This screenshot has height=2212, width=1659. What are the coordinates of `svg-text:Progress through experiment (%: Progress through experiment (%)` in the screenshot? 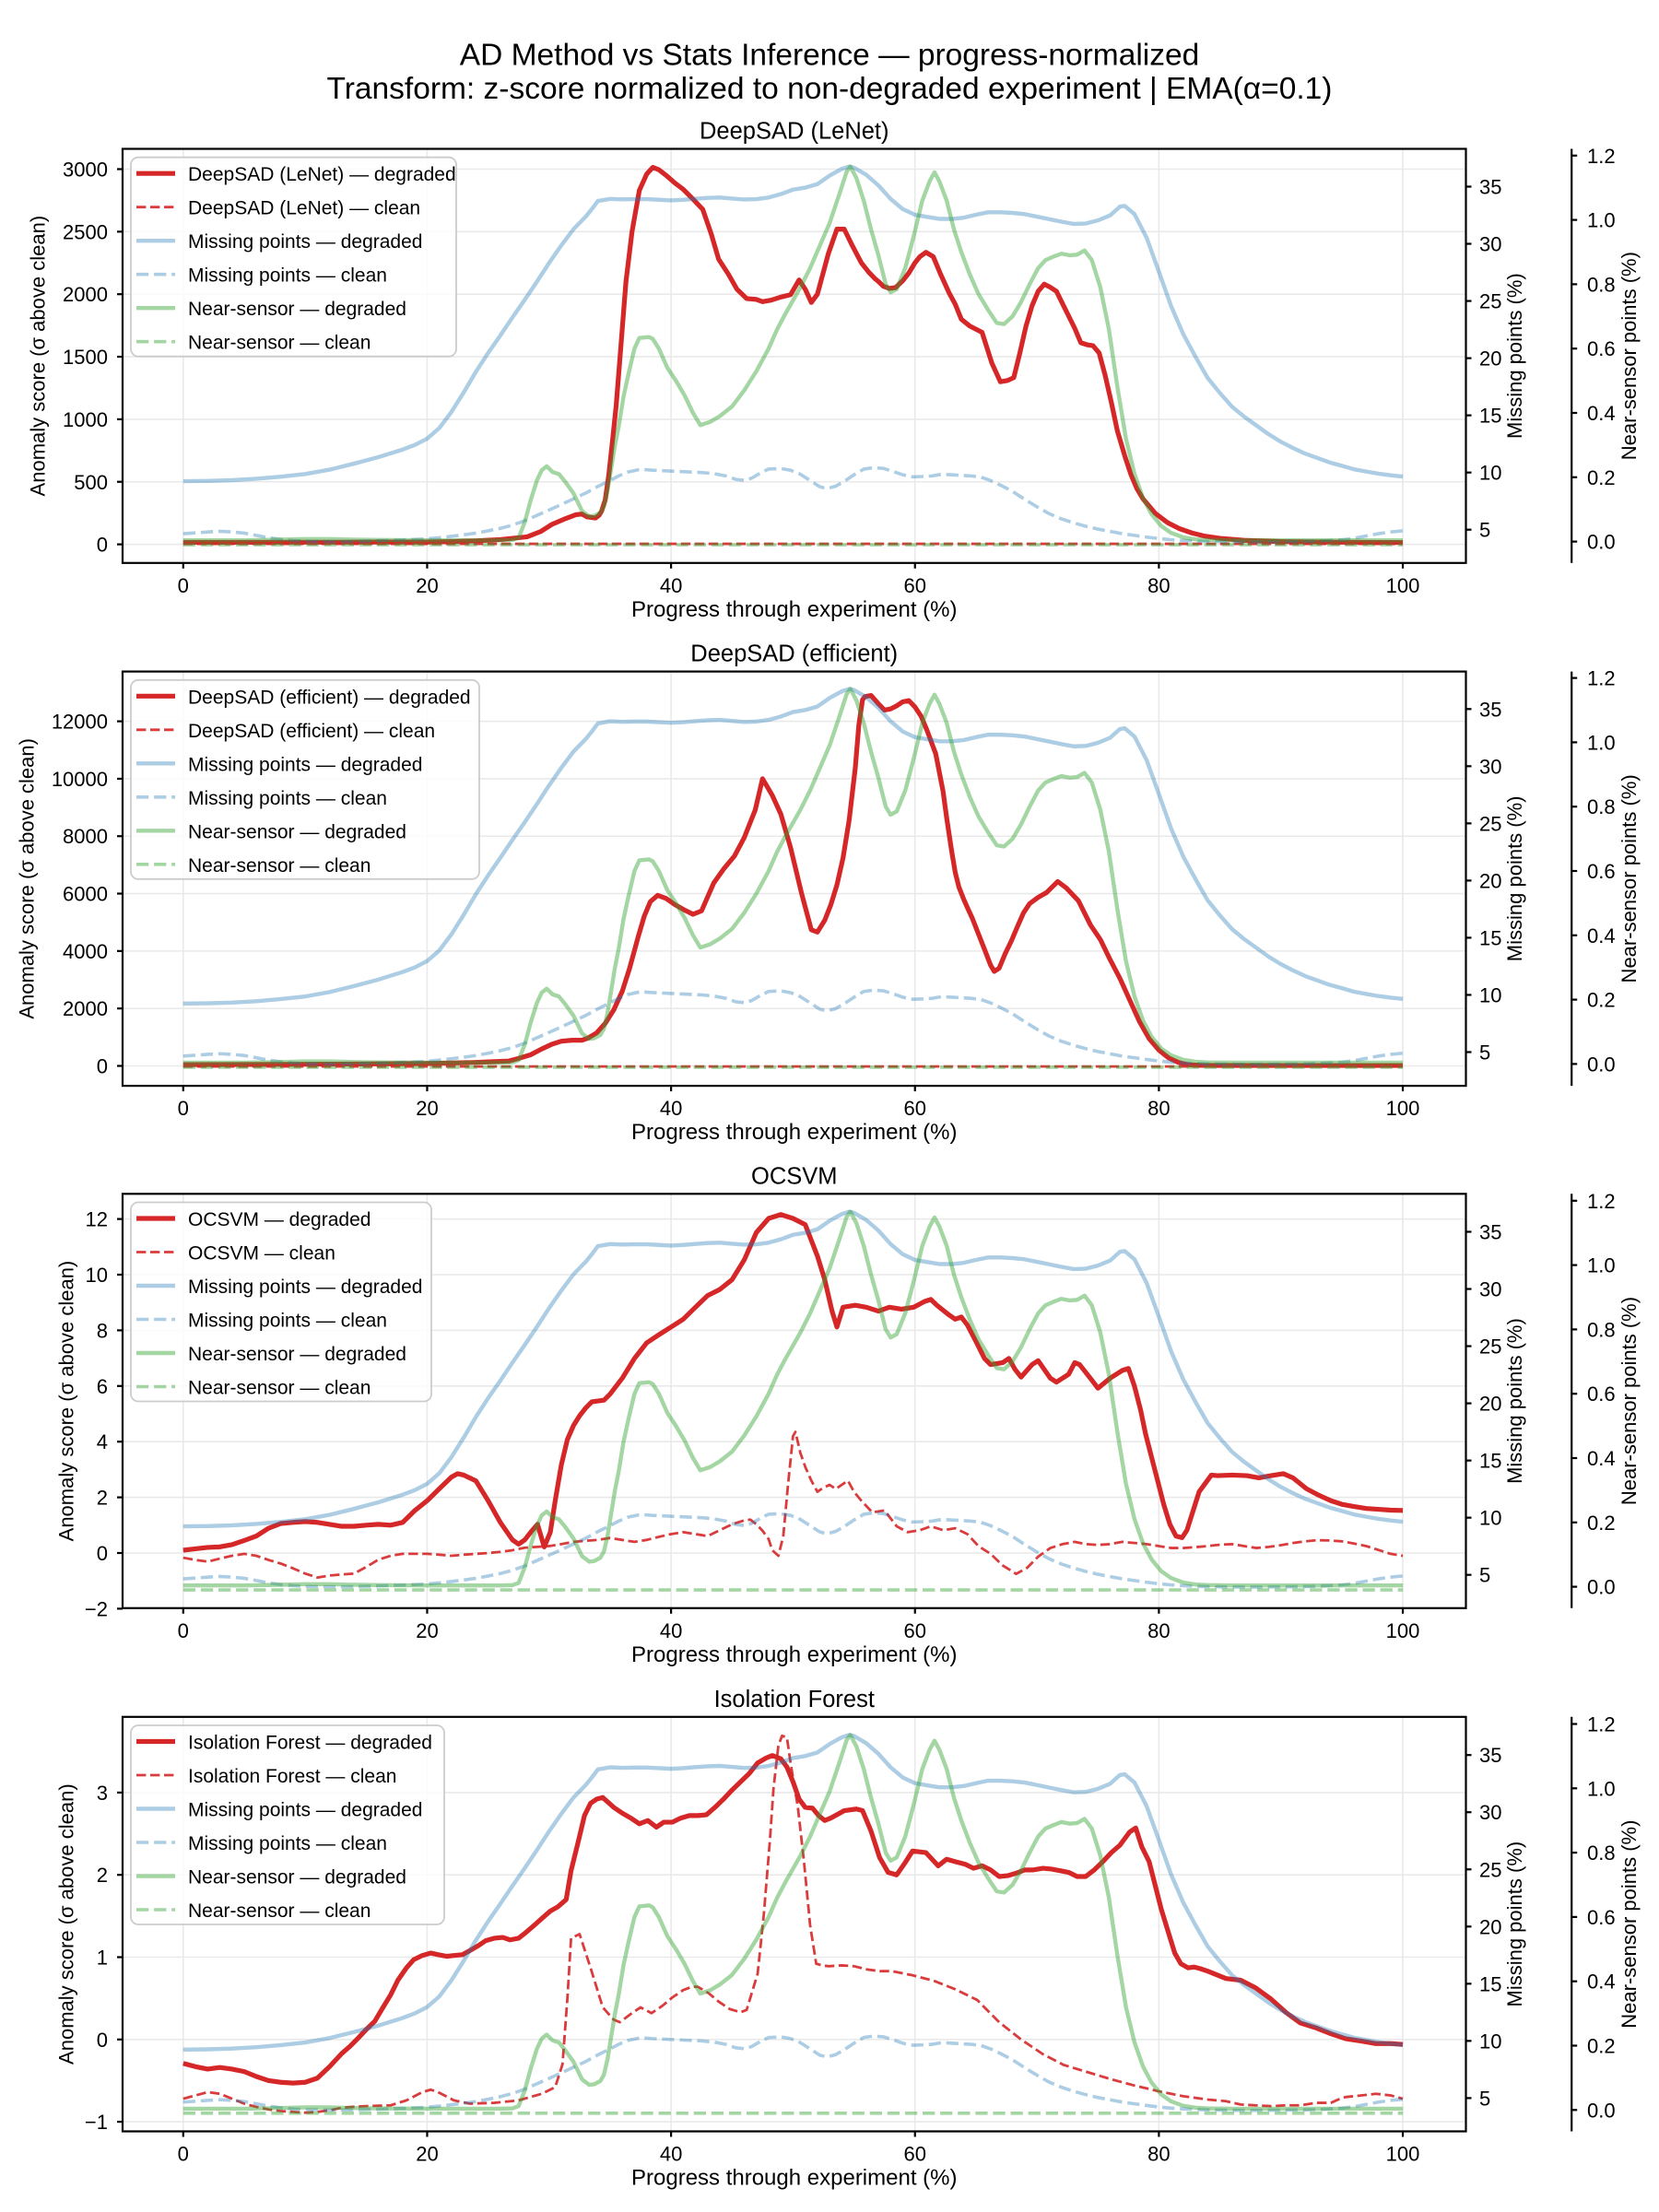 It's located at (794, 1654).